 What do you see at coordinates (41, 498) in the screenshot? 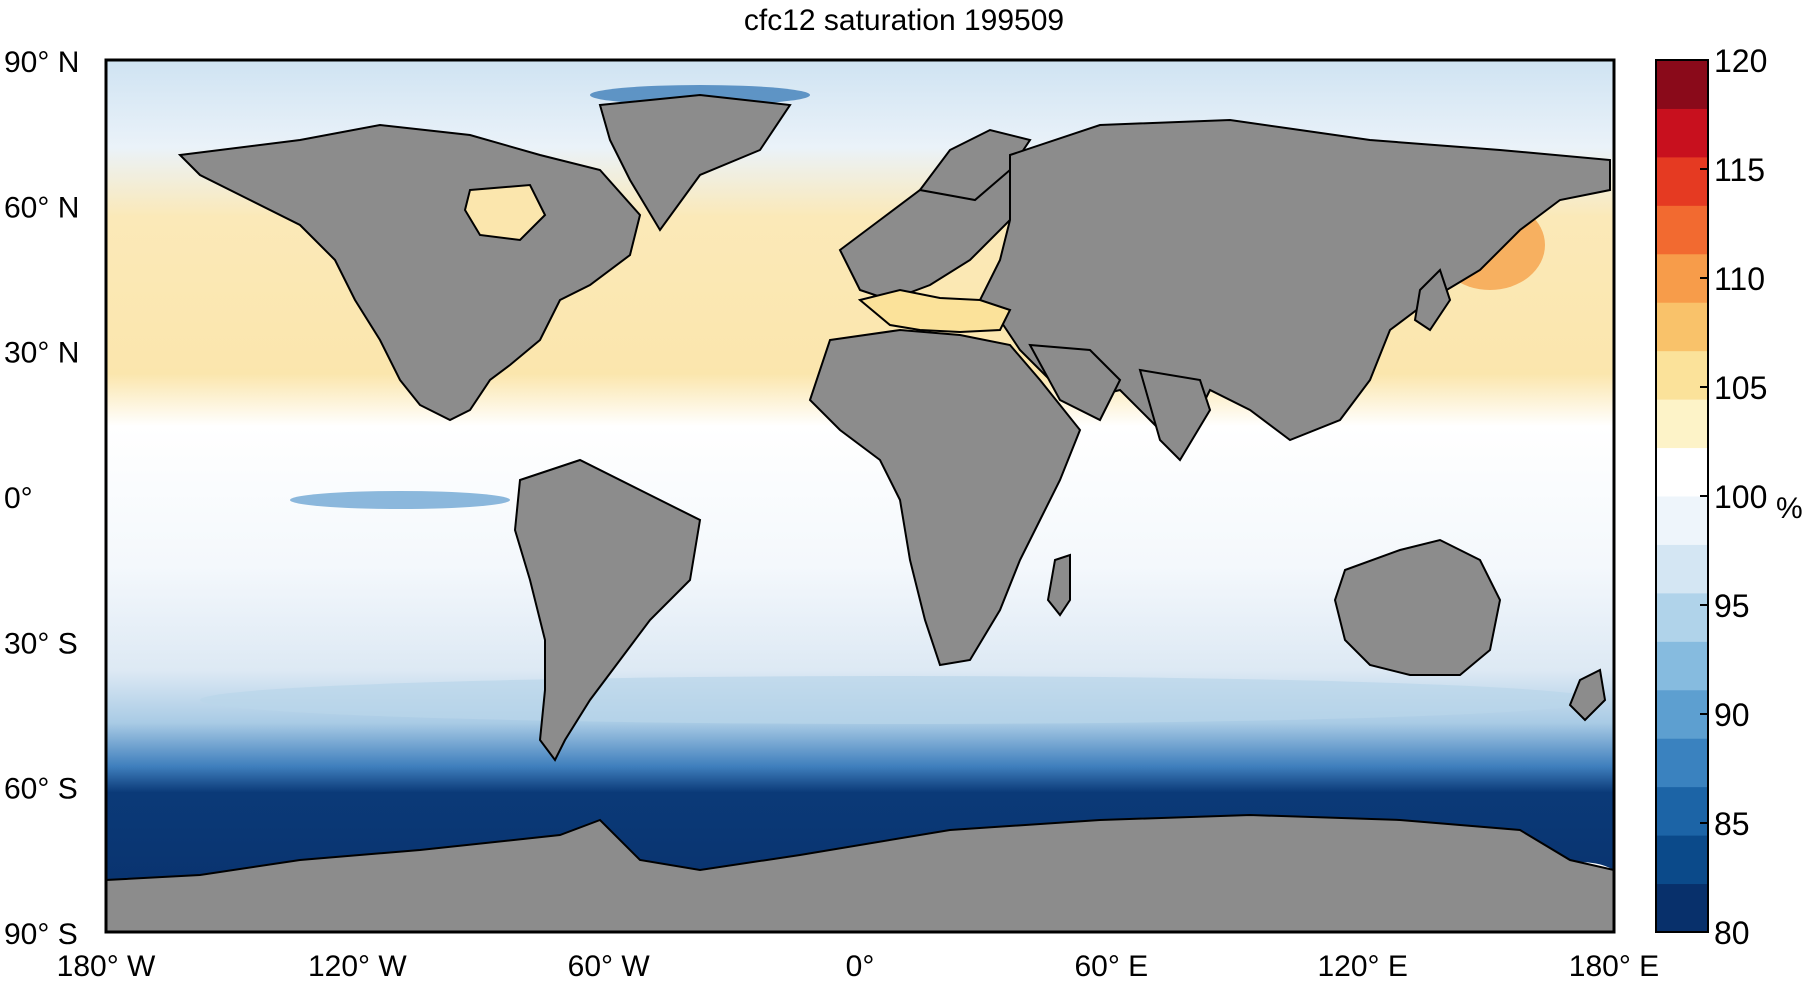
I see `lat-axis: 90° N 60° N 30° N 0° 30° S 60° S 90° S` at bounding box center [41, 498].